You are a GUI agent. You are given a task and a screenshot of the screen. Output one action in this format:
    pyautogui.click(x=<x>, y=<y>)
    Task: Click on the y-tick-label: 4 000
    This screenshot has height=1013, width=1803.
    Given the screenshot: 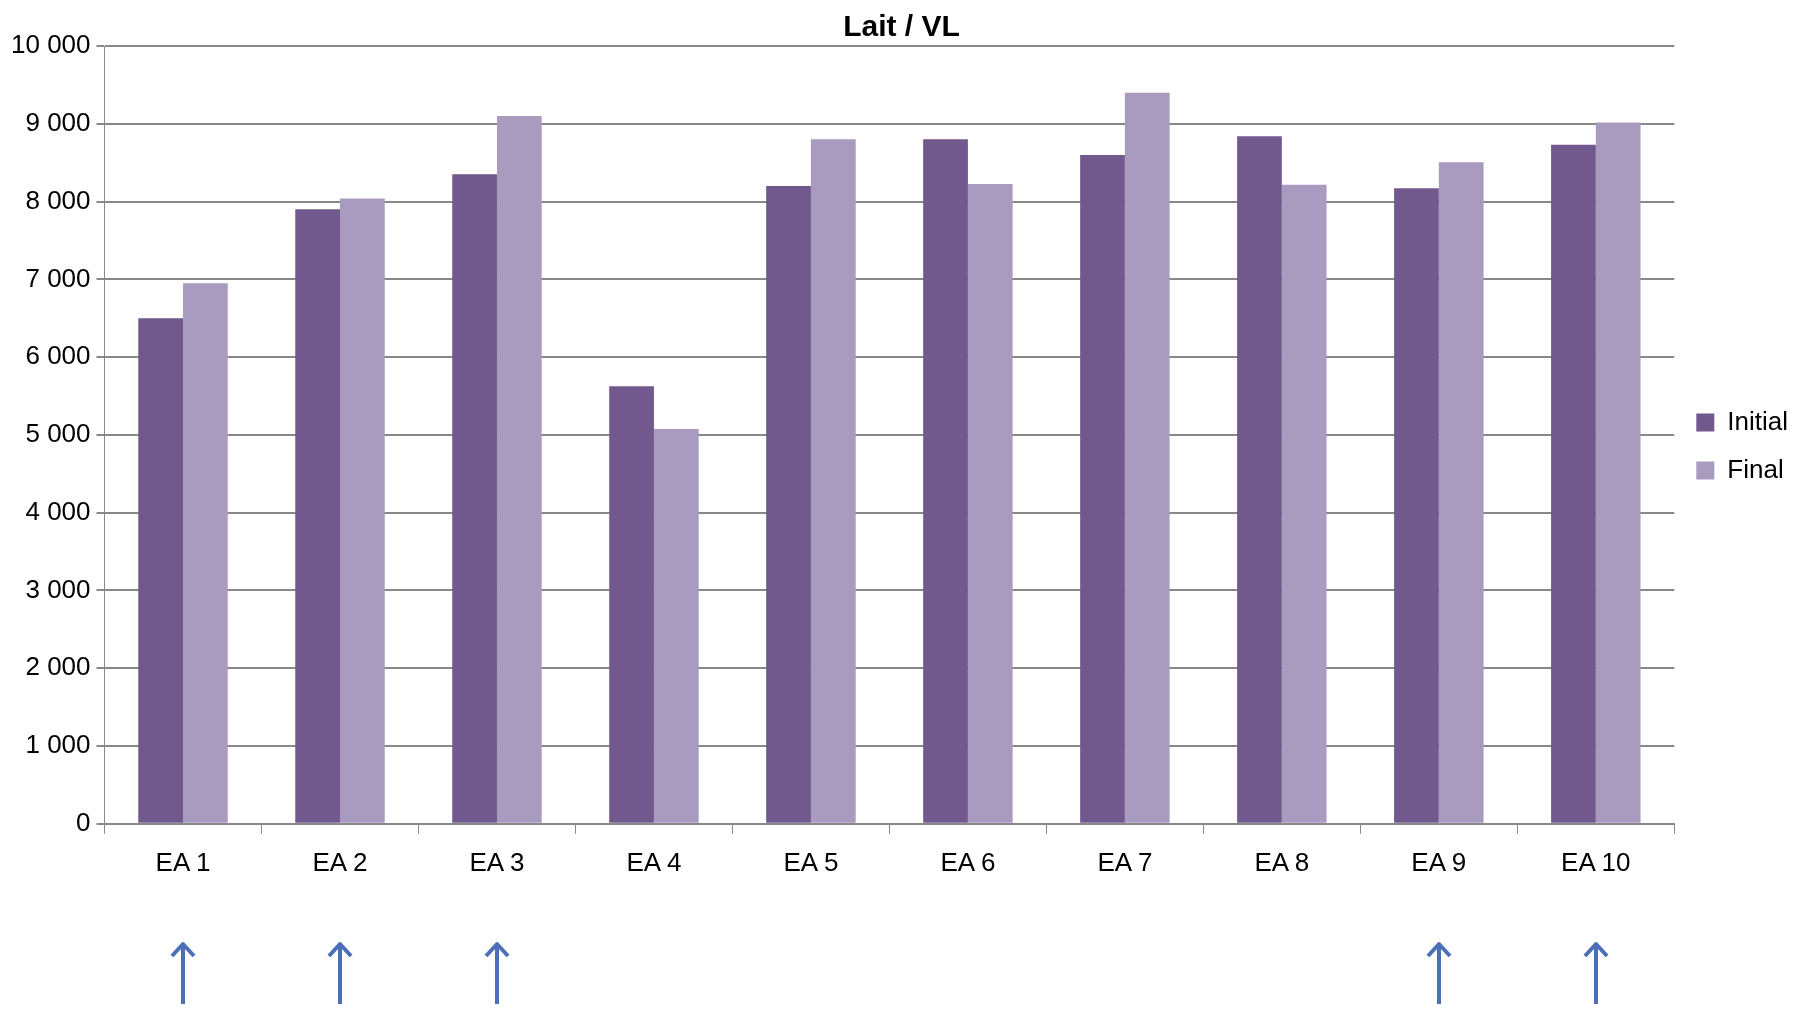 What is the action you would take?
    pyautogui.click(x=58, y=510)
    